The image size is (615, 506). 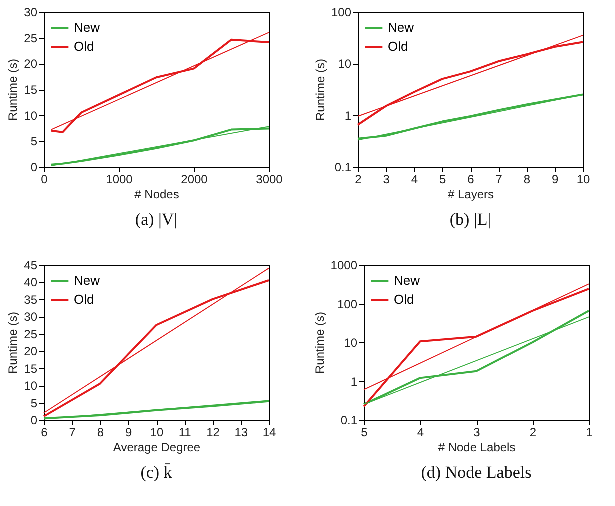 I want to click on x-axis-title: # Nodes, so click(x=157, y=195).